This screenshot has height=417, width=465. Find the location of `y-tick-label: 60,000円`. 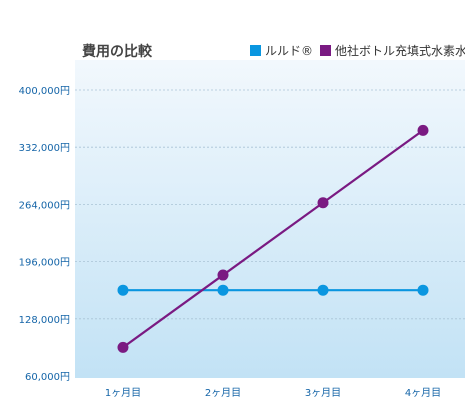

y-tick-label: 60,000円 is located at coordinates (47, 377).